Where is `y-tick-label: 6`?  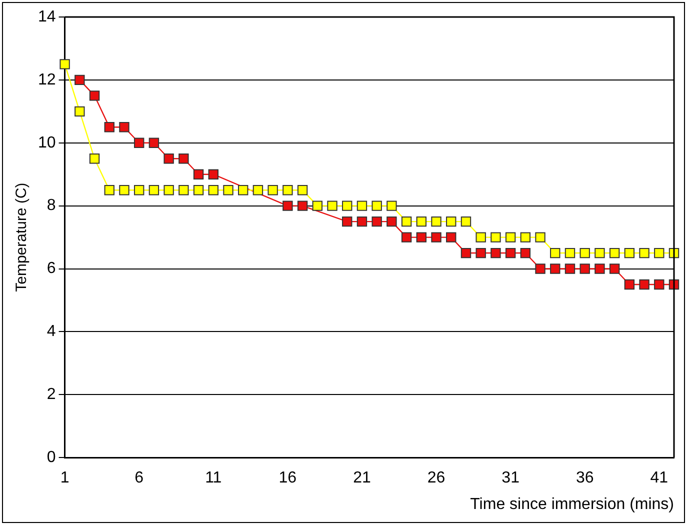
y-tick-label: 6 is located at coordinates (51, 269).